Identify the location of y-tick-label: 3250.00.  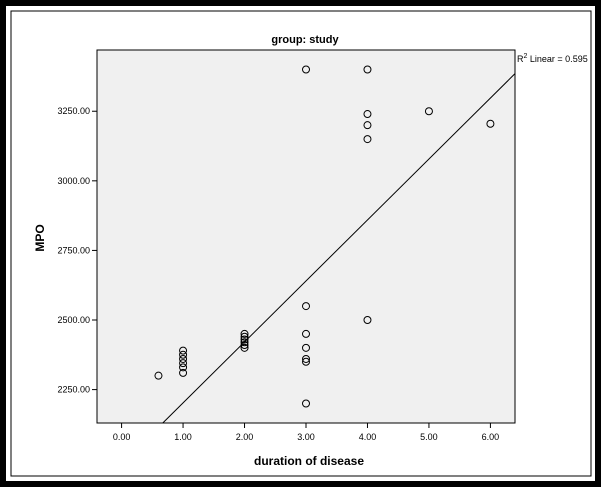
(73, 111).